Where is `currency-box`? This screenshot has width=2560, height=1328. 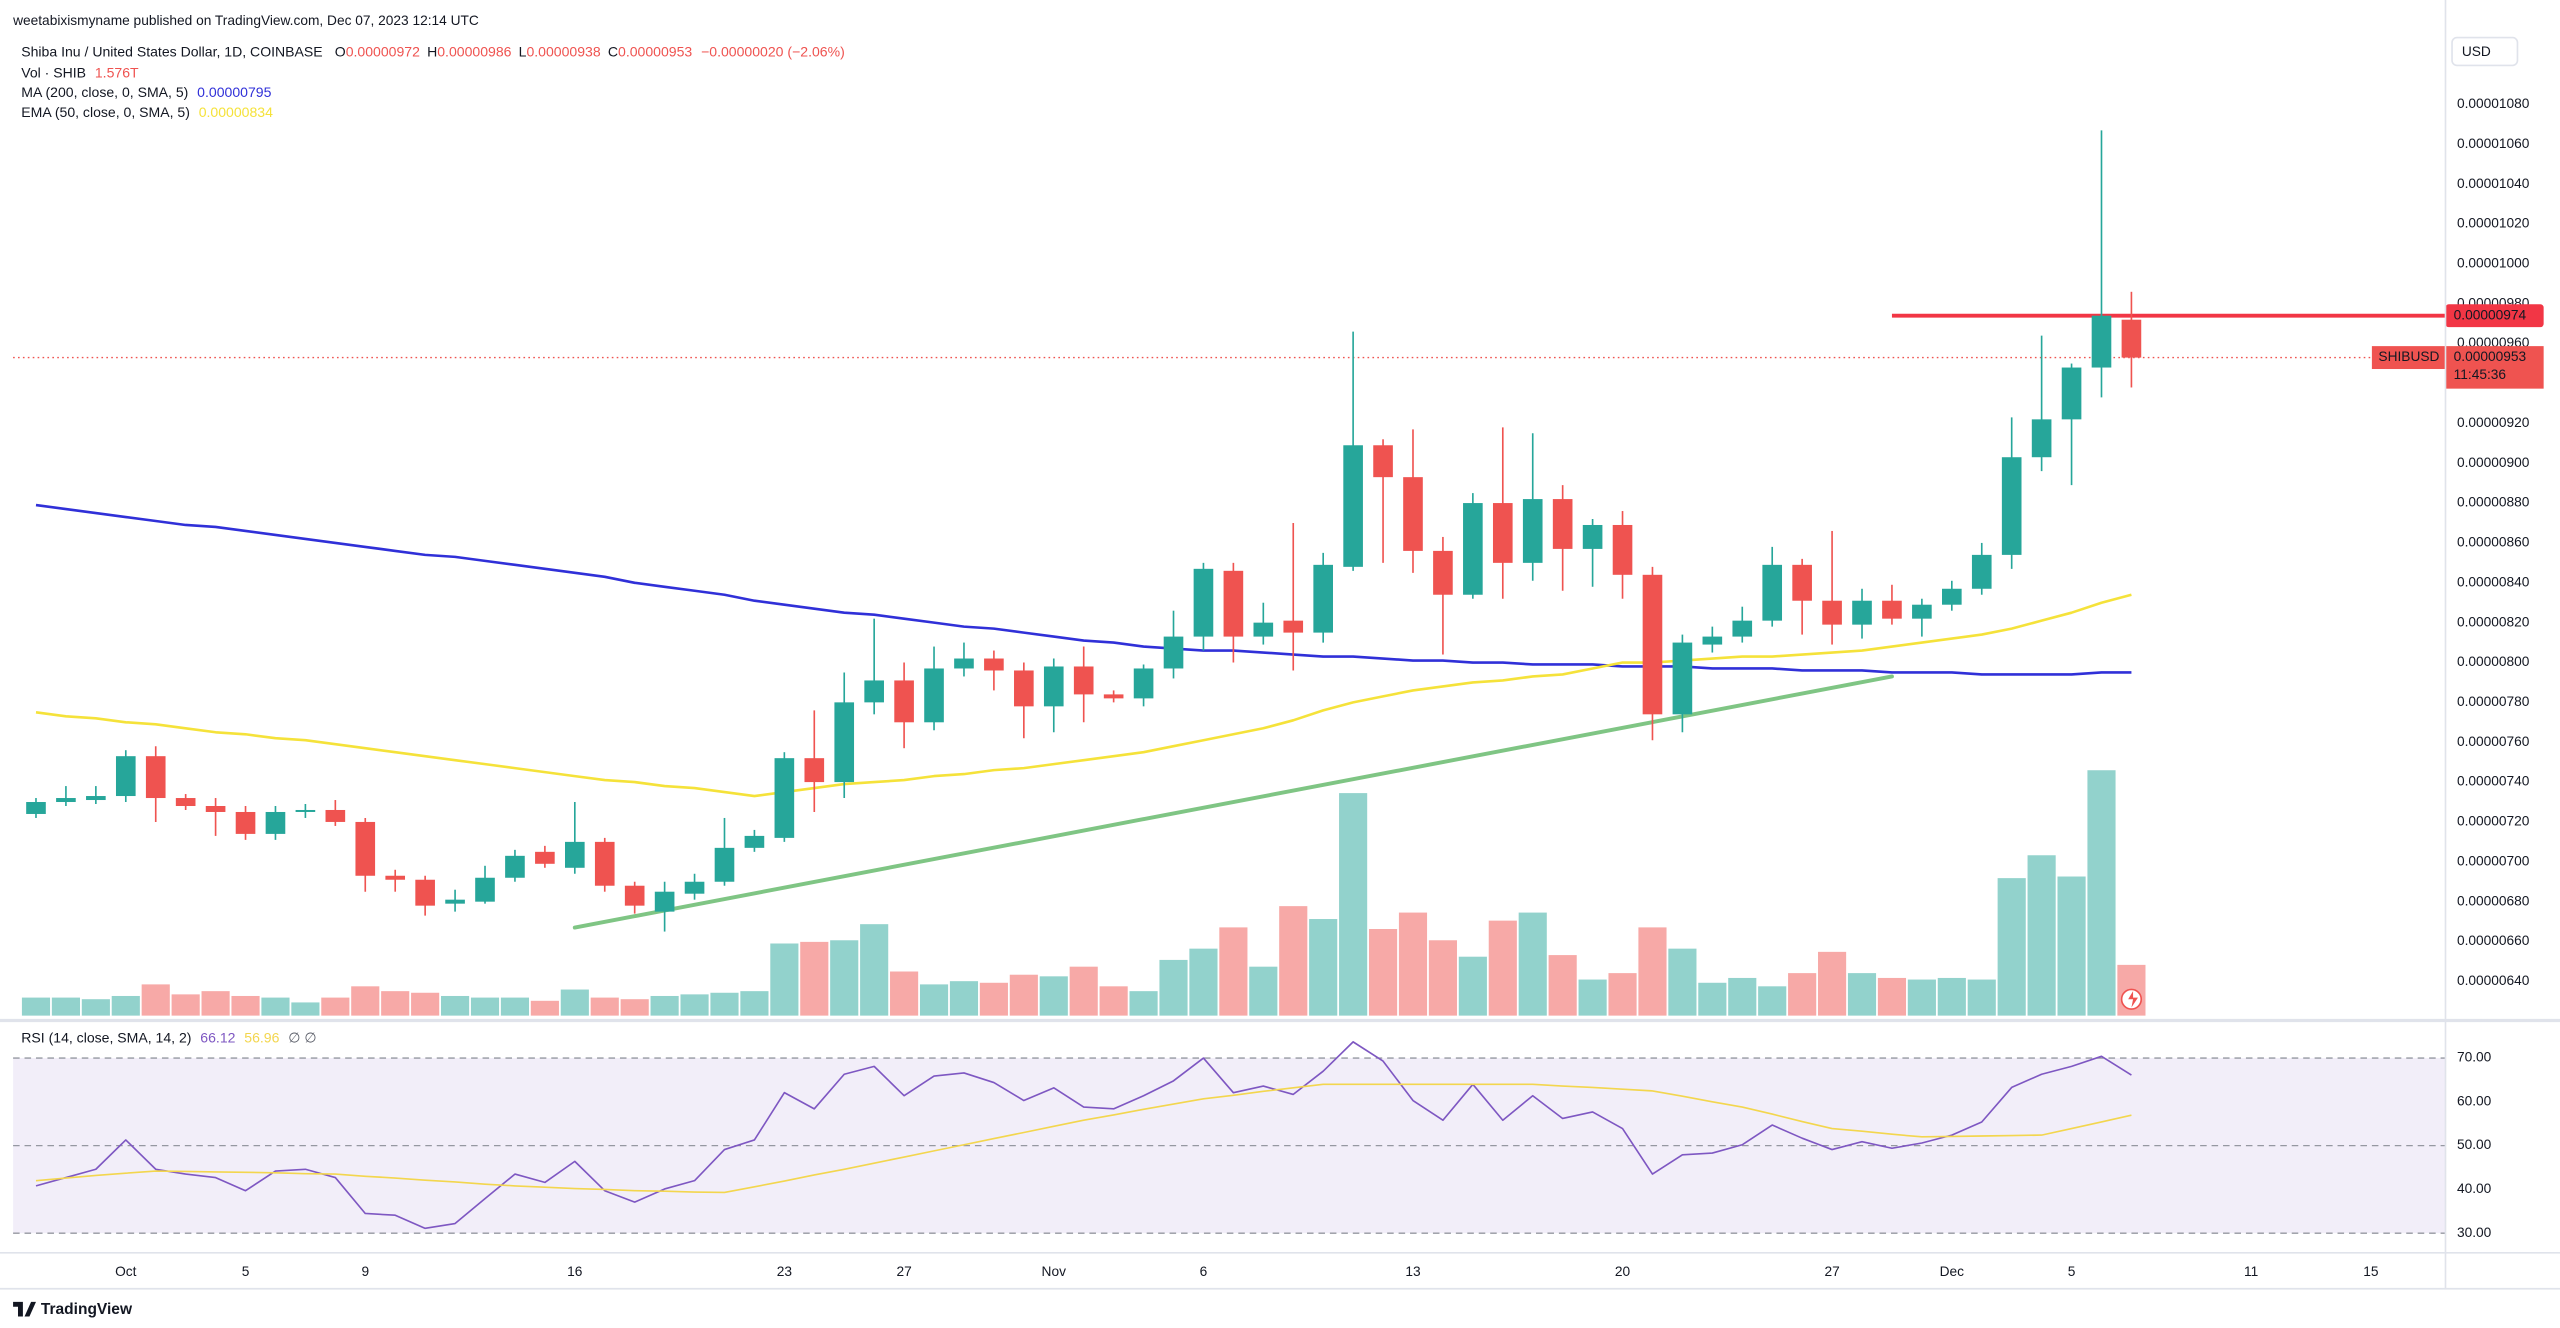
currency-box is located at coordinates (2485, 51).